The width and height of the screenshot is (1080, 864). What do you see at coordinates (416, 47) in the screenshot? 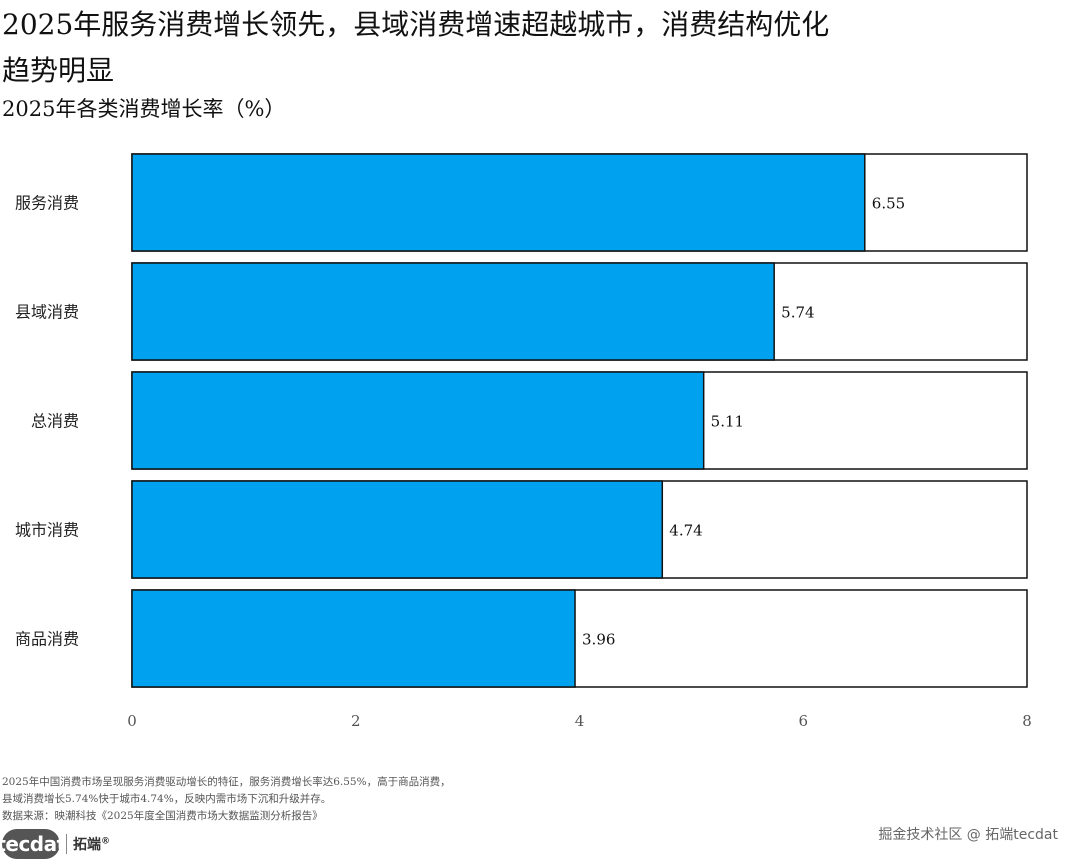
I see `chart-title: 2025年服务消费增长领先，县域消费增速超越城市，消费结构优化趋势明显` at bounding box center [416, 47].